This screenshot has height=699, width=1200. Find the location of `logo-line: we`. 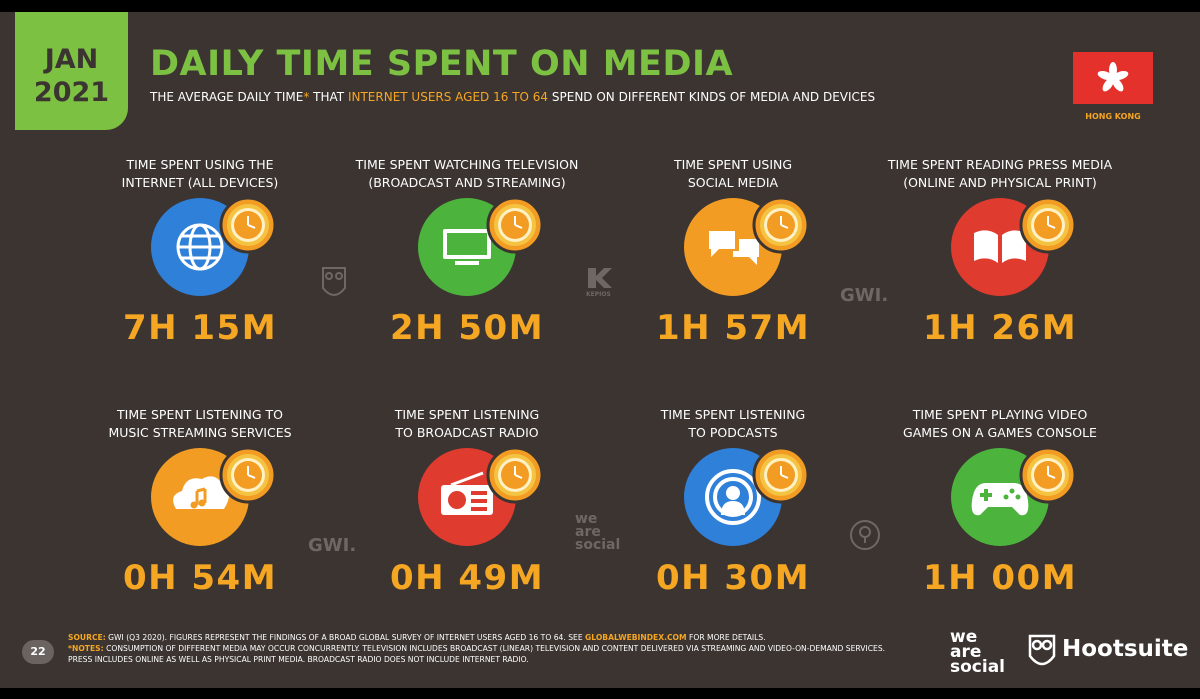

logo-line: we is located at coordinates (964, 637).